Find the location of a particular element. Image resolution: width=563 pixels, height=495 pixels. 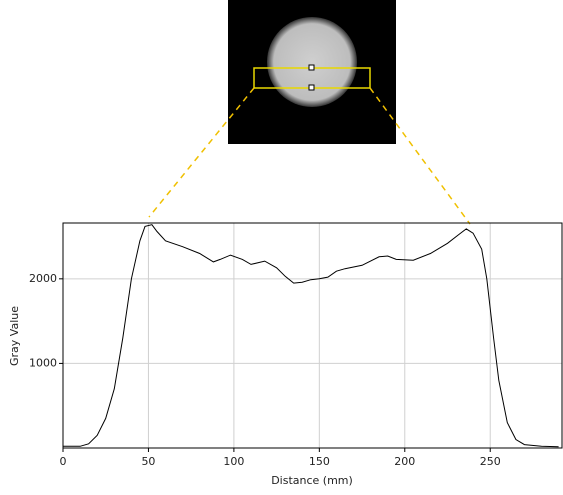

x-tick-label: 200 is located at coordinates (404, 461).